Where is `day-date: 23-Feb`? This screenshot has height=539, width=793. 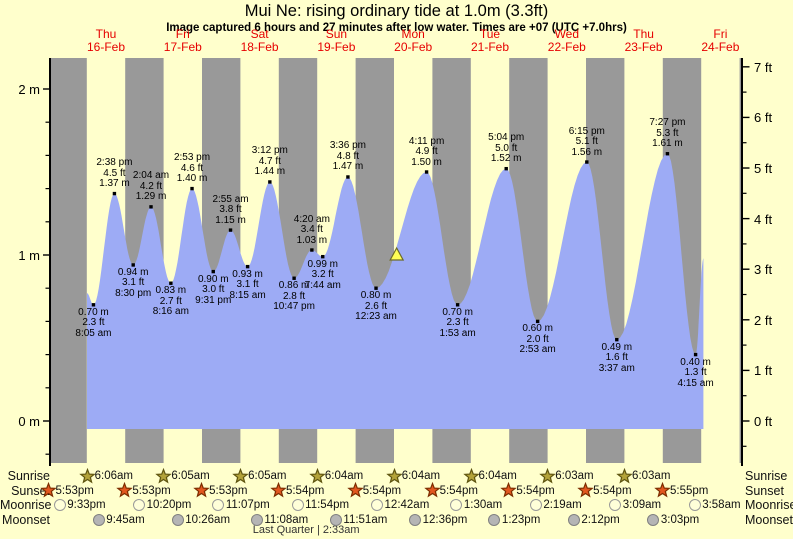 day-date: 23-Feb is located at coordinates (643, 47).